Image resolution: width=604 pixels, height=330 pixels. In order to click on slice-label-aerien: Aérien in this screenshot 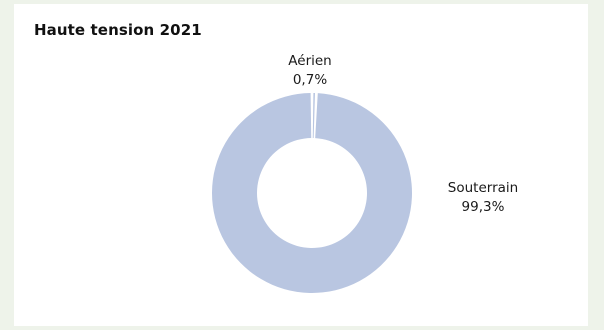, I will do `click(309, 61)`.